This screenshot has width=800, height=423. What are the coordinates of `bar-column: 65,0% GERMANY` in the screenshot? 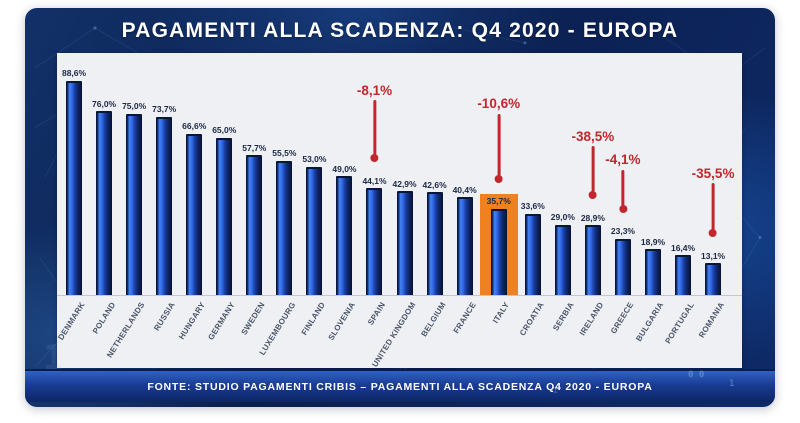 It's located at (223, 197).